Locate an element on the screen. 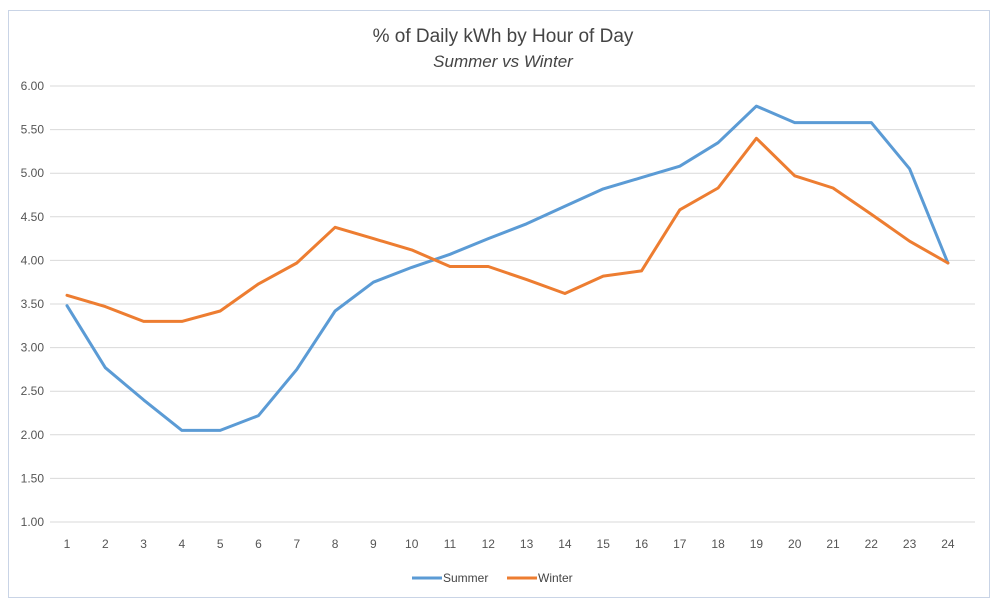 The image size is (1000, 612). x-tick-label: 5 is located at coordinates (220, 544).